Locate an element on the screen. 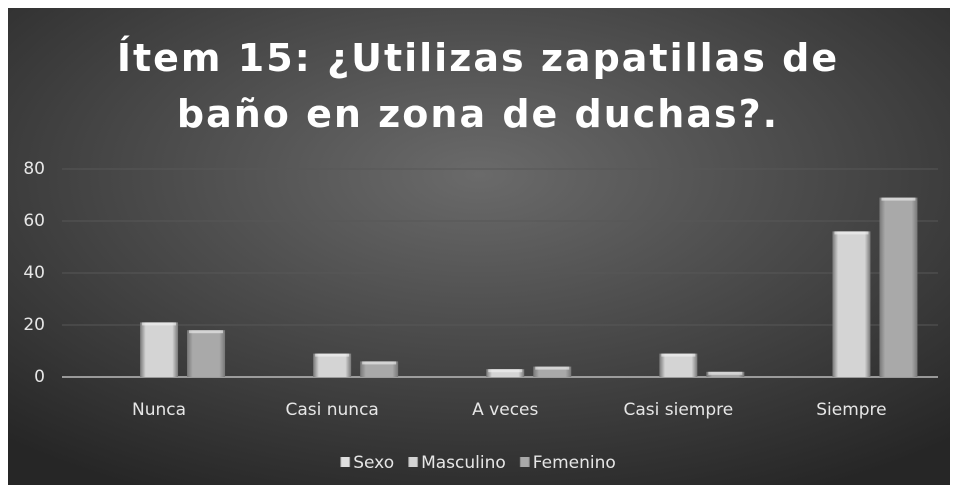 Image resolution: width=956 pixels, height=490 pixels. legend-label: Femenino is located at coordinates (574, 463).